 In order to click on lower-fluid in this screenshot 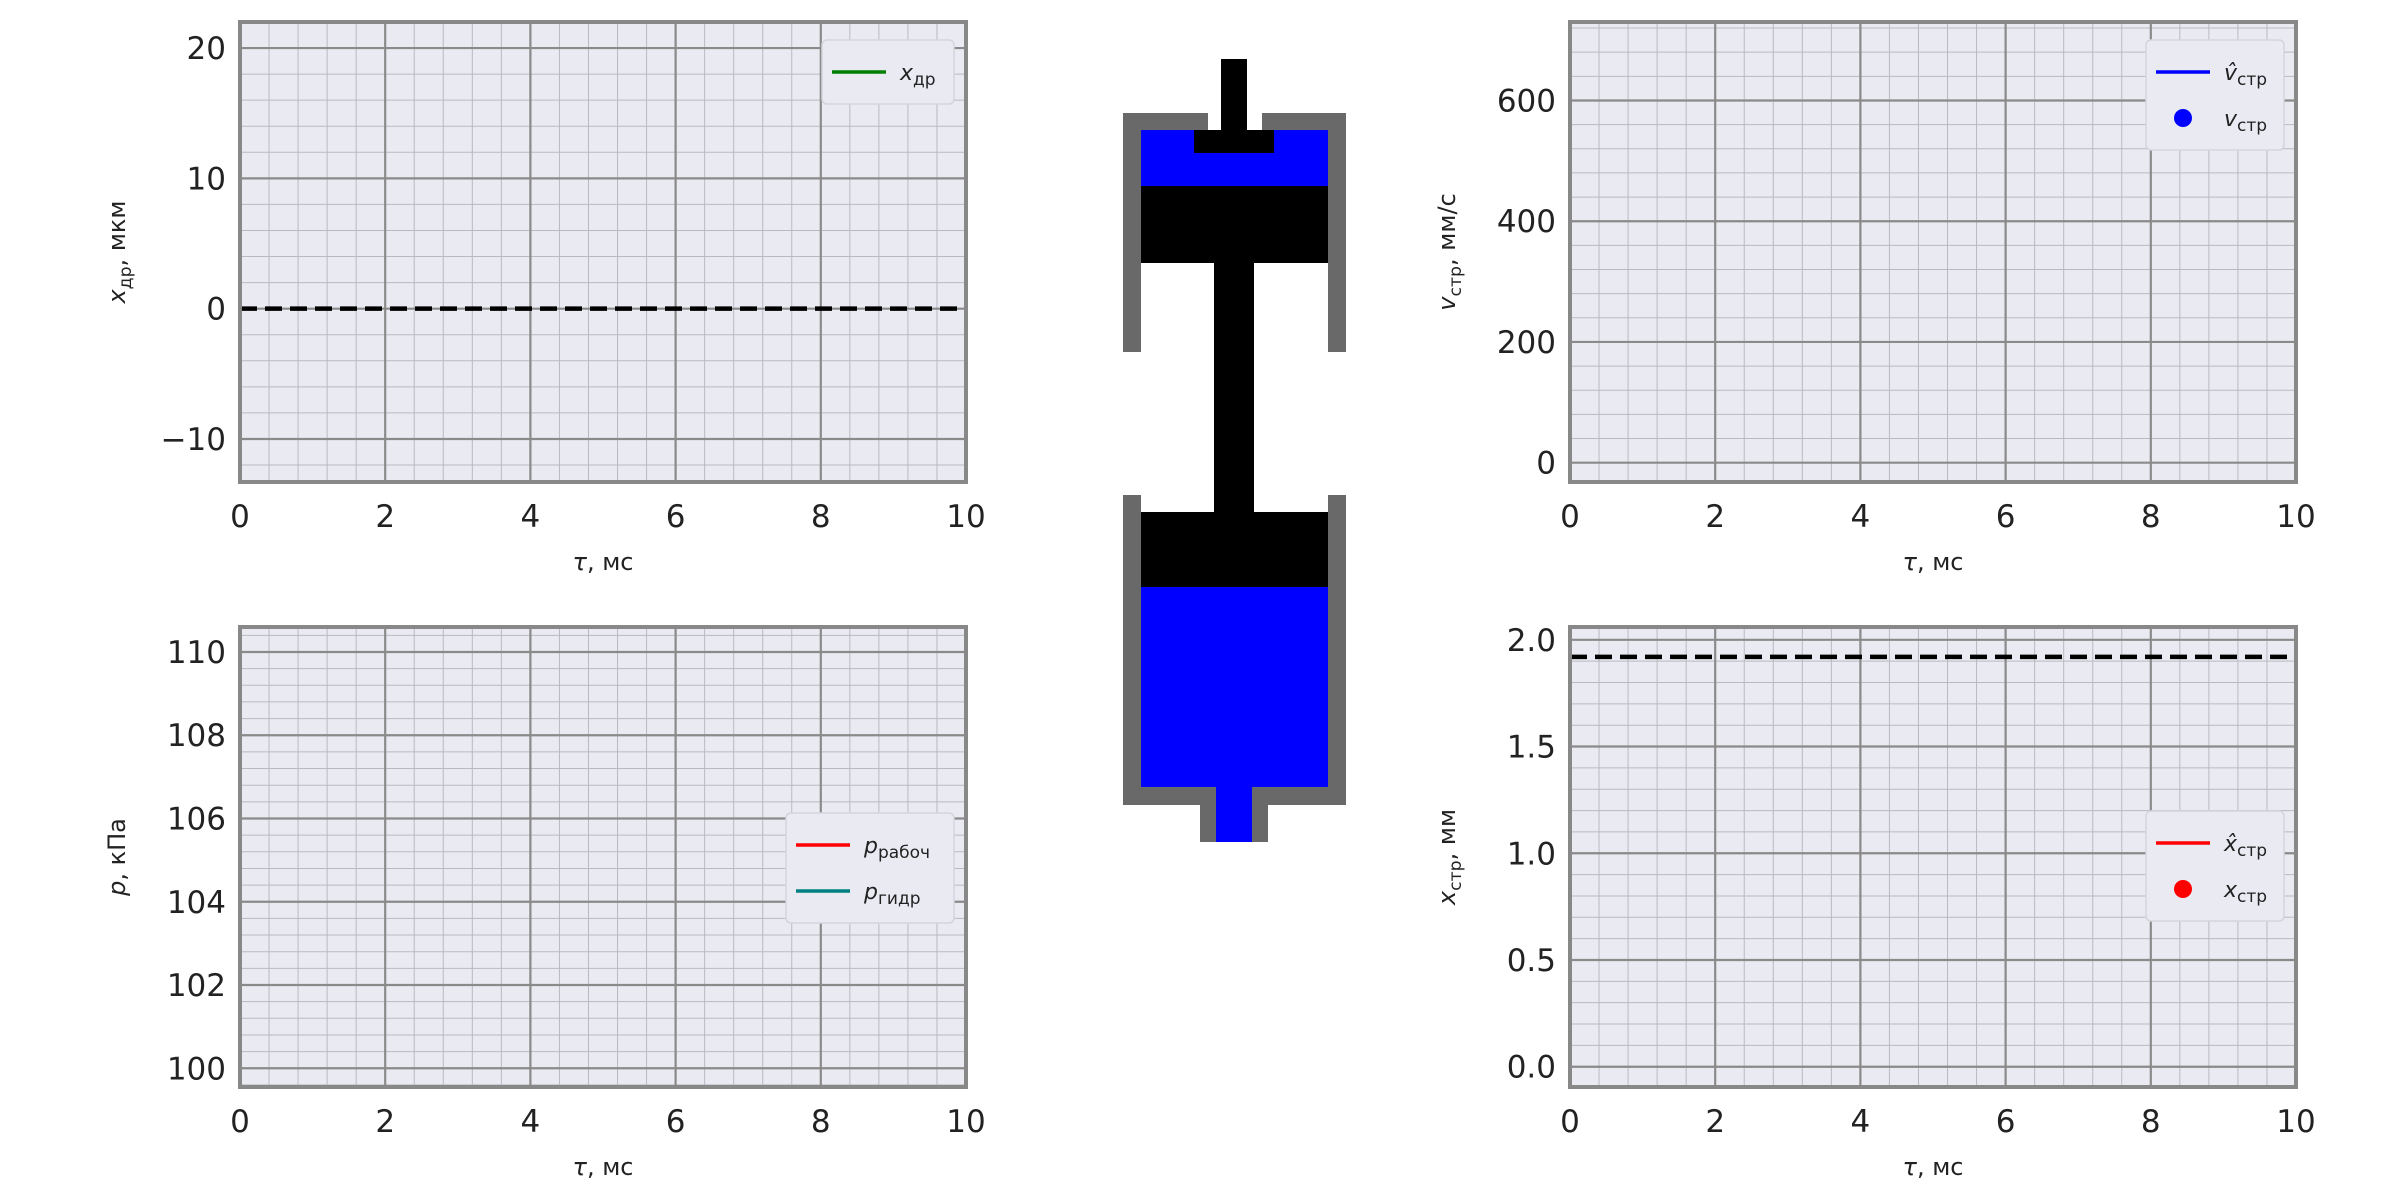, I will do `click(1234, 687)`.